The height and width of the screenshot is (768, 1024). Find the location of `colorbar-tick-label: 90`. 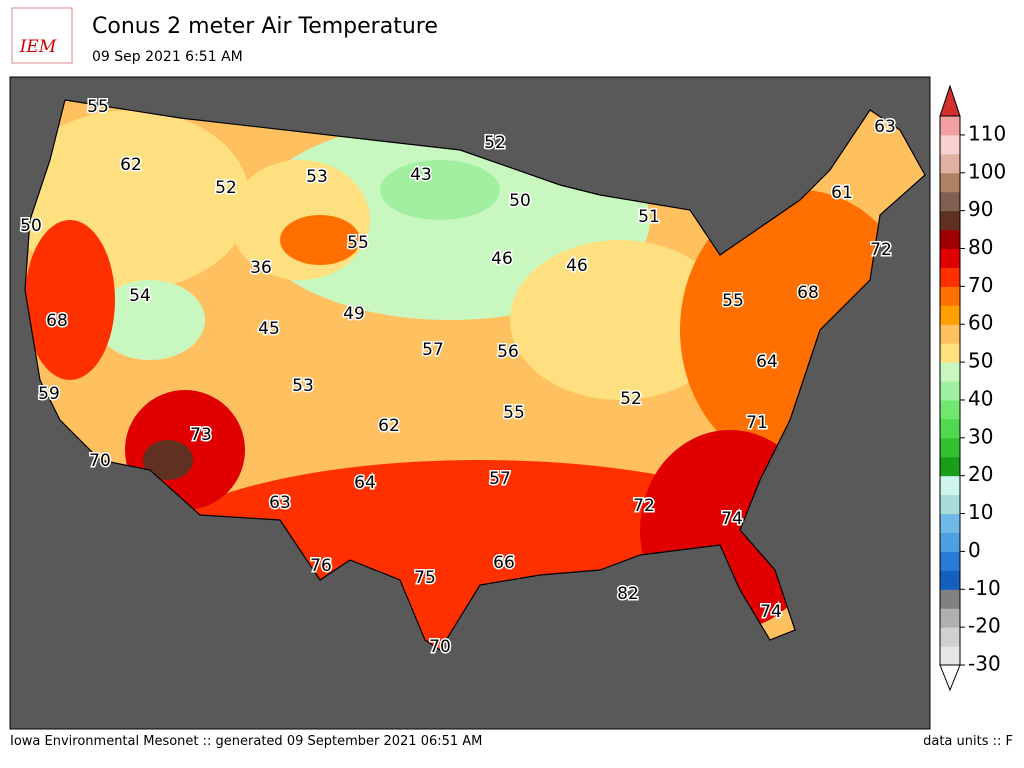

colorbar-tick-label: 90 is located at coordinates (980, 209).